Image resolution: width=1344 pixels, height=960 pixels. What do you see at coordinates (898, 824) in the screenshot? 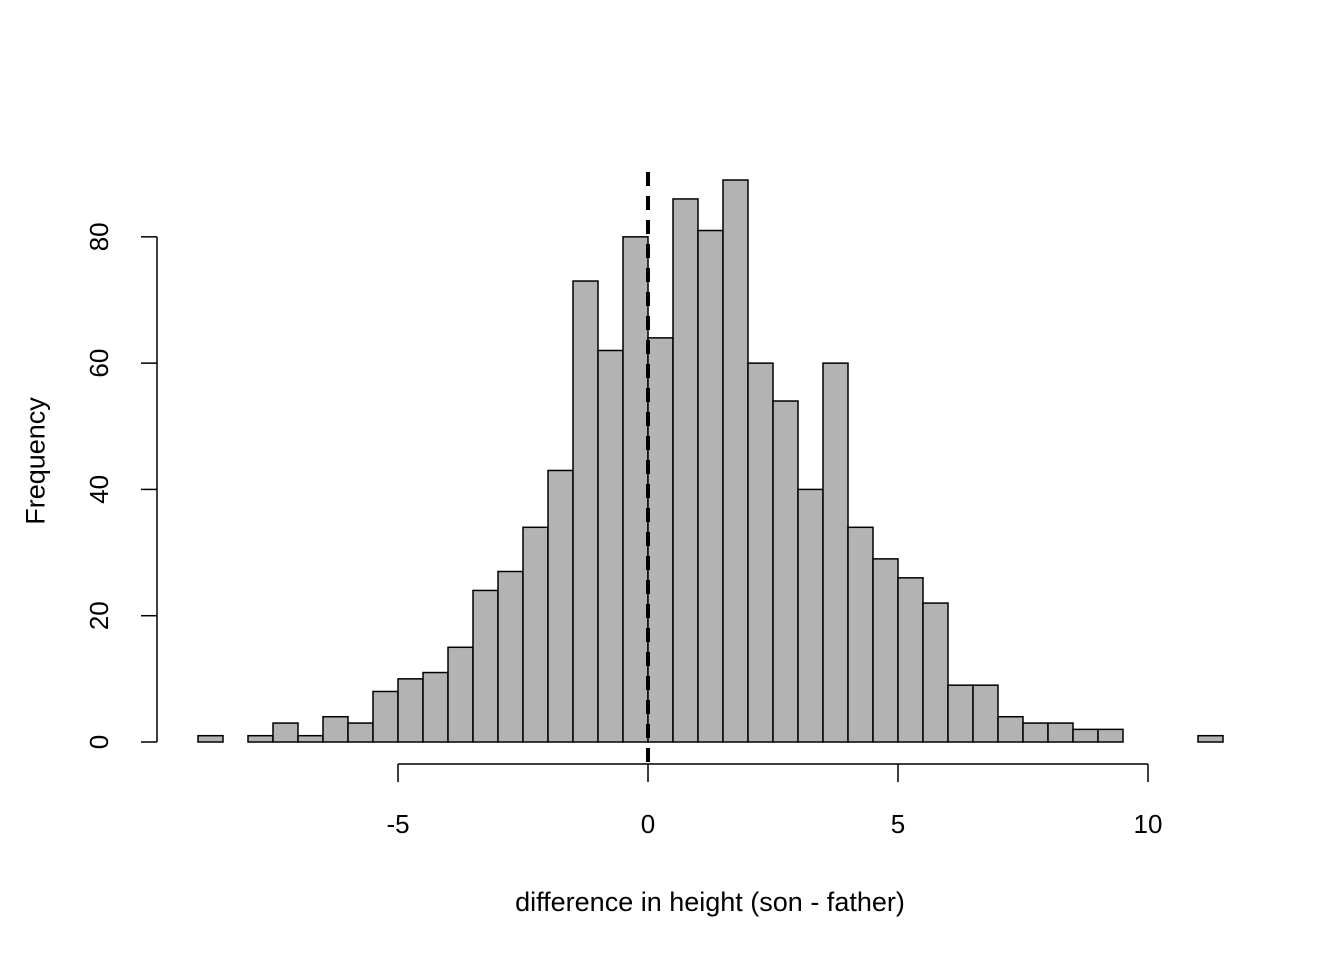
I see `x-tick-label: 5` at bounding box center [898, 824].